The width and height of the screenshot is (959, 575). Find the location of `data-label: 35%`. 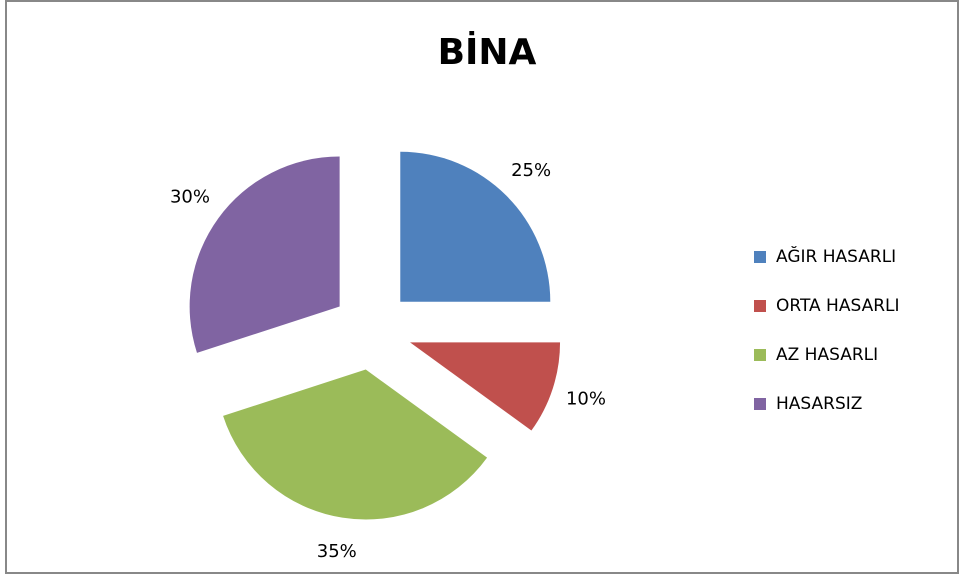

data-label: 35% is located at coordinates (337, 551).